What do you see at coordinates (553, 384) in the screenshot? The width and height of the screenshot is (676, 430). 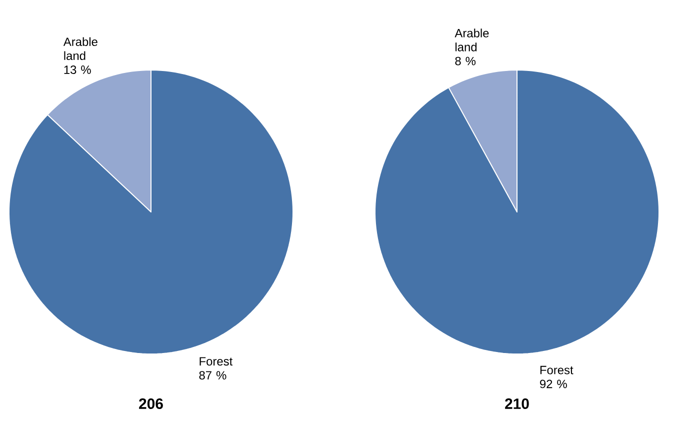 I see `data-label: 92 %` at bounding box center [553, 384].